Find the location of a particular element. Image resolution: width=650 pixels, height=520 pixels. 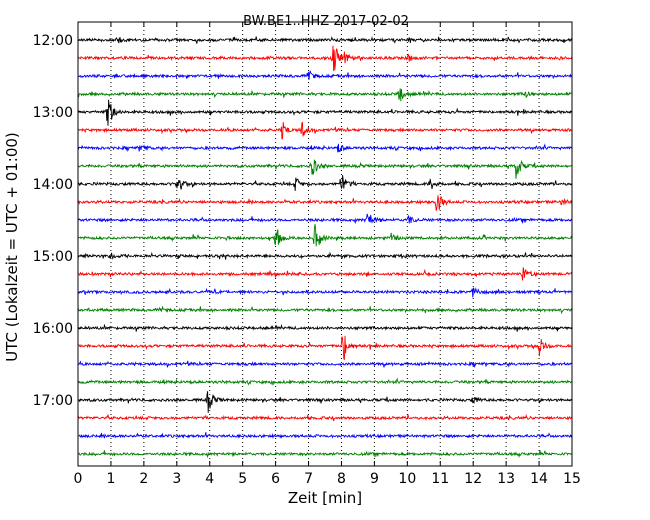

x-tick-label: 9 is located at coordinates (374, 479).